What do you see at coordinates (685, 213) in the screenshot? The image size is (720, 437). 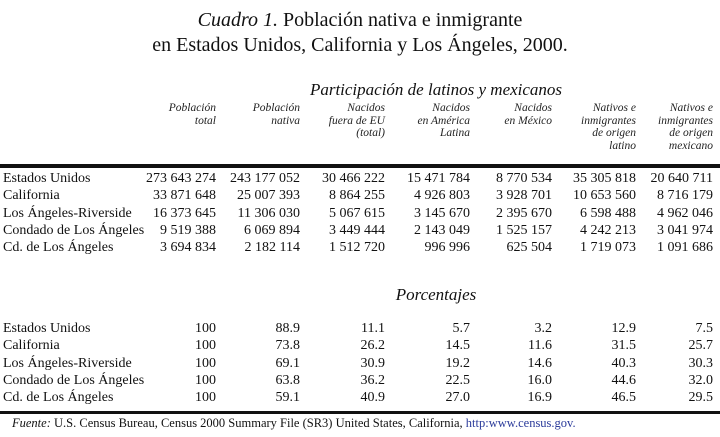 I see `table-cell: 4 962 046` at bounding box center [685, 213].